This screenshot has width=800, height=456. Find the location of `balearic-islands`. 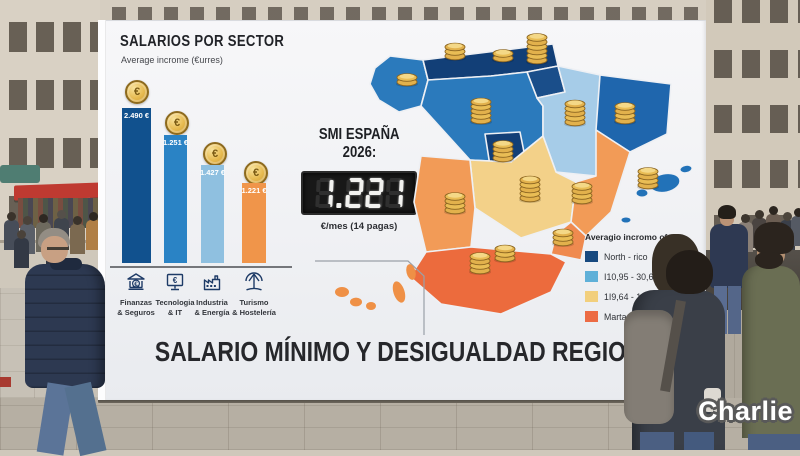

balearic-islands is located at coordinates (656, 194).